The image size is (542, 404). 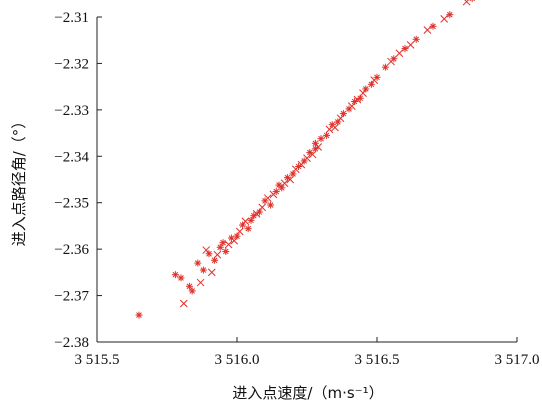 What do you see at coordinates (517, 360) in the screenshot?
I see `x-tick-label: 3 517.0` at bounding box center [517, 360].